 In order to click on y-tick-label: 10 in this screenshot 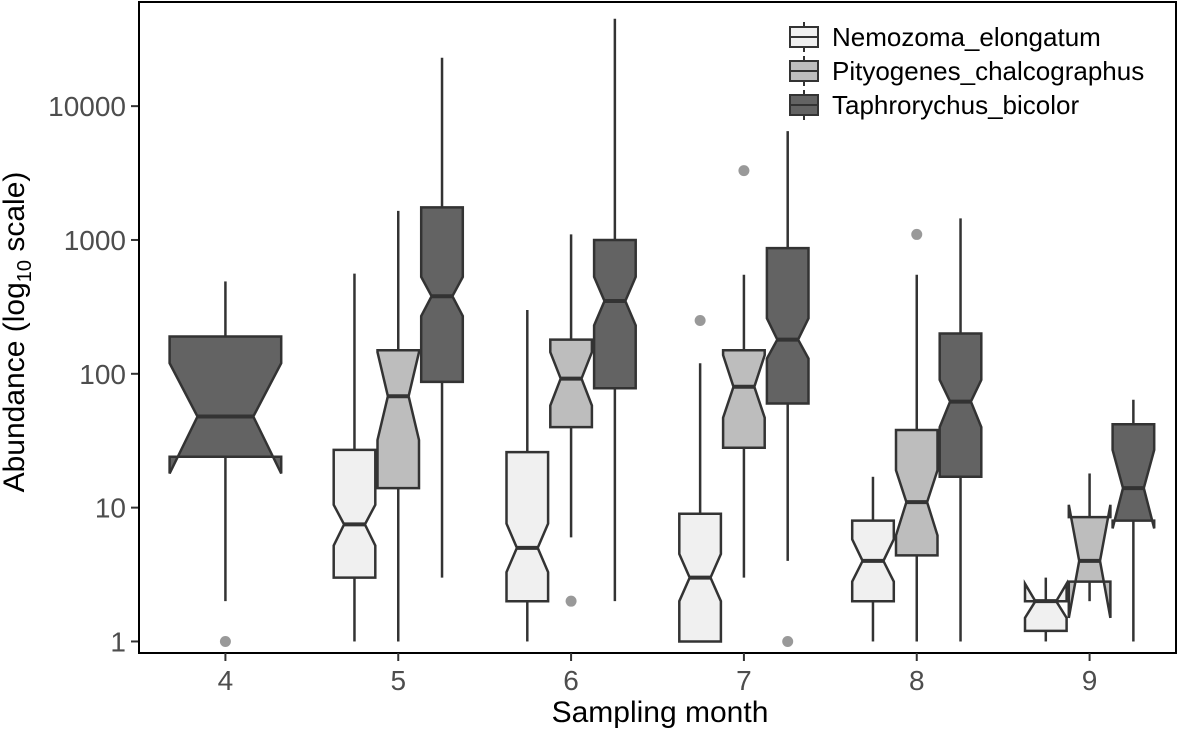, I will do `click(110, 508)`.